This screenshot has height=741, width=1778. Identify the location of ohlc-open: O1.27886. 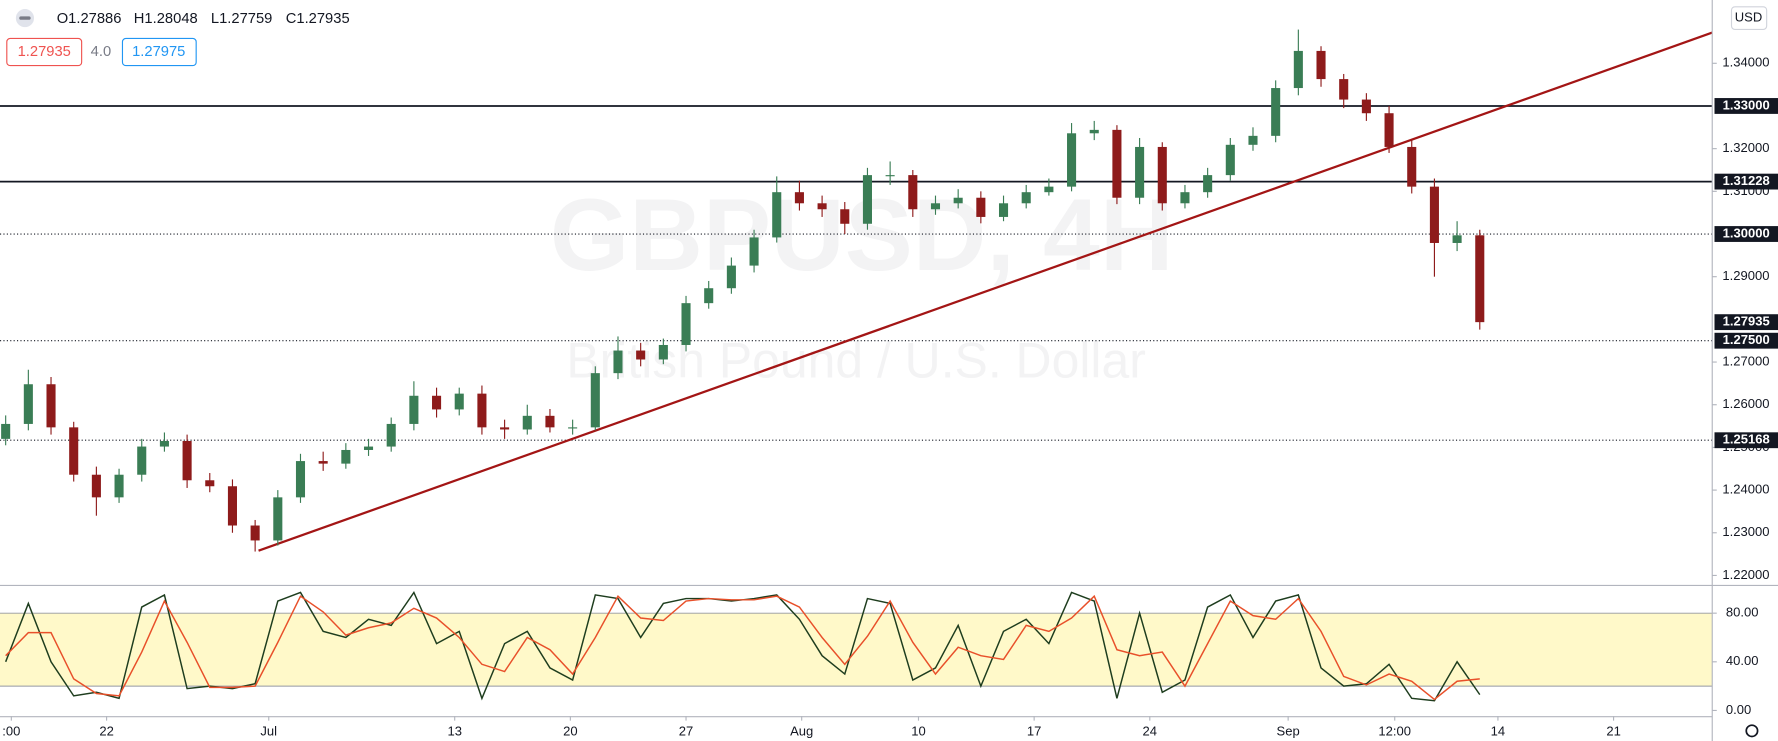
(89, 19).